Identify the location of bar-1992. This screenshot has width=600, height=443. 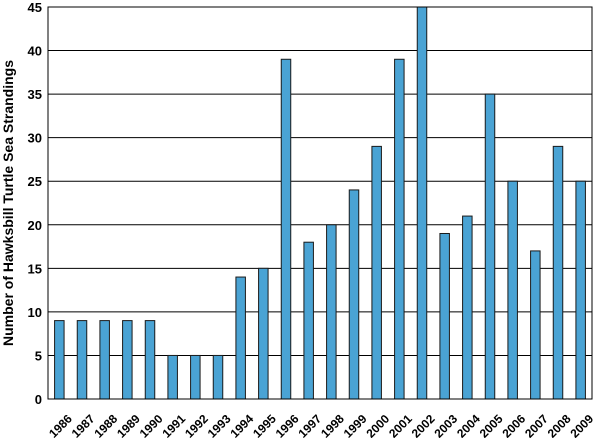
(195, 377).